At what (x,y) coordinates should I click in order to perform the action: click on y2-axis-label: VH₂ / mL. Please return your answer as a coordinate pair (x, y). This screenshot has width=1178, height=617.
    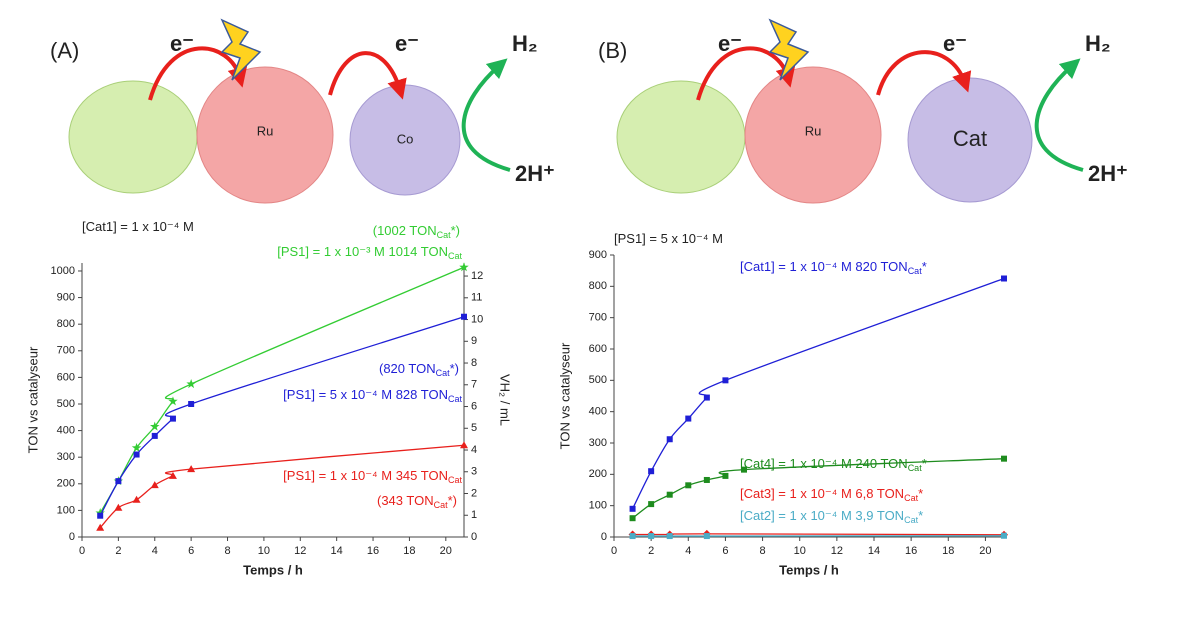
    Looking at the image, I should click on (505, 400).